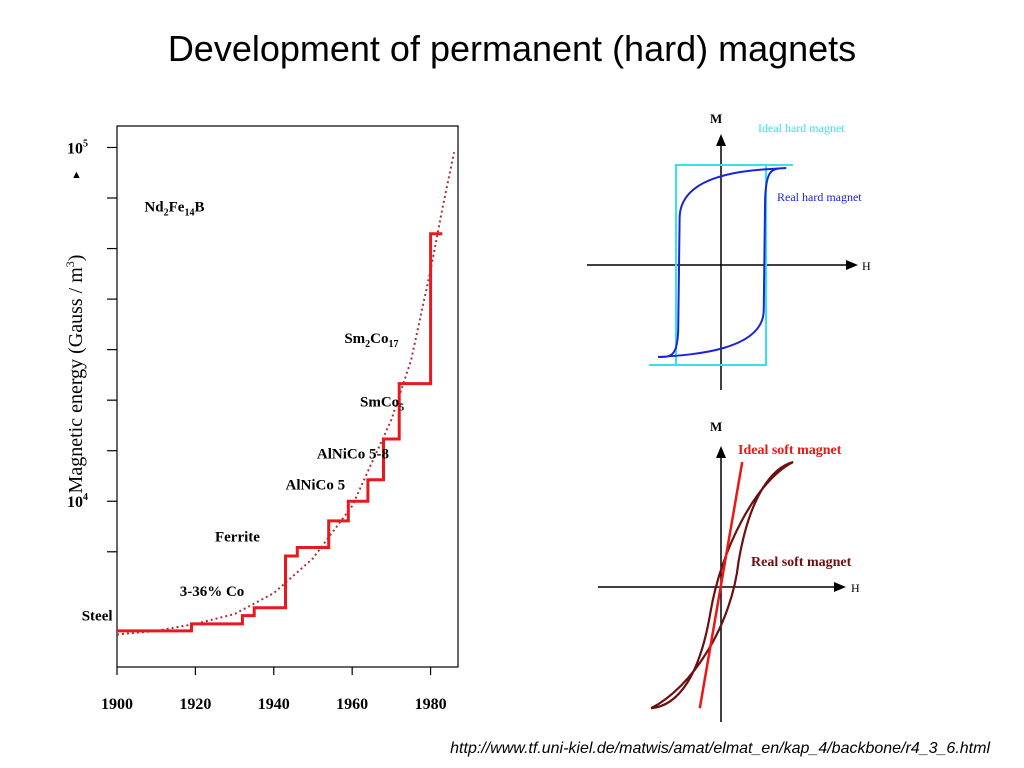  I want to click on slide-title: Development of permanent (hard) magnets, so click(512, 48).